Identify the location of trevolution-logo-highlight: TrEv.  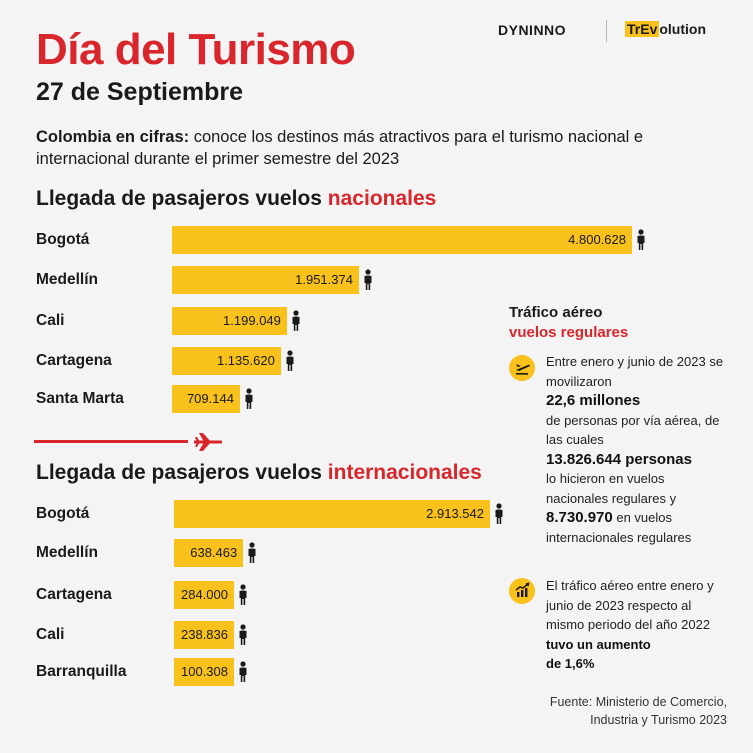
(642, 29).